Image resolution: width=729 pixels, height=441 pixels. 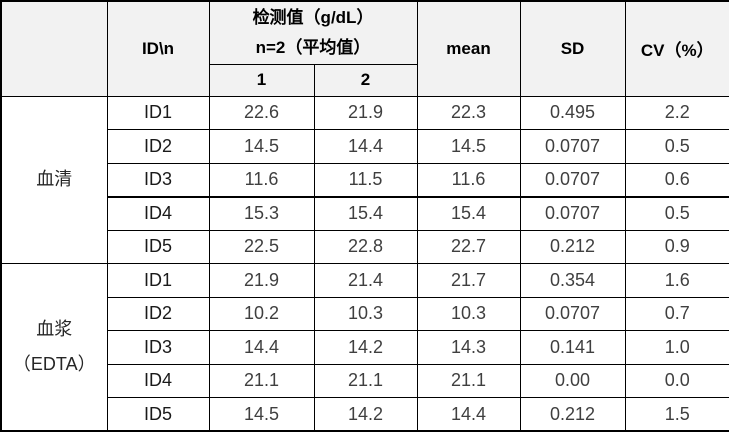 What do you see at coordinates (468, 179) in the screenshot?
I see `mean-value-cell: 11.6` at bounding box center [468, 179].